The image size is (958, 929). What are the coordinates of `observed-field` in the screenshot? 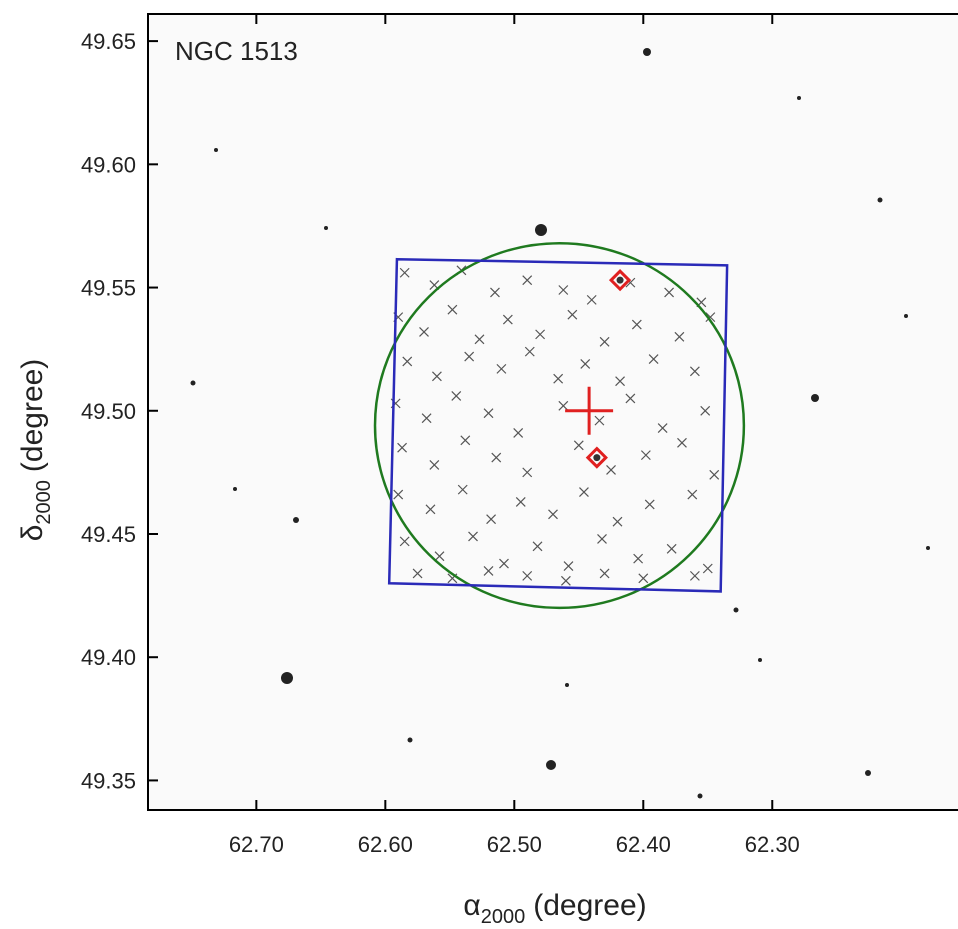 It's located at (558, 425).